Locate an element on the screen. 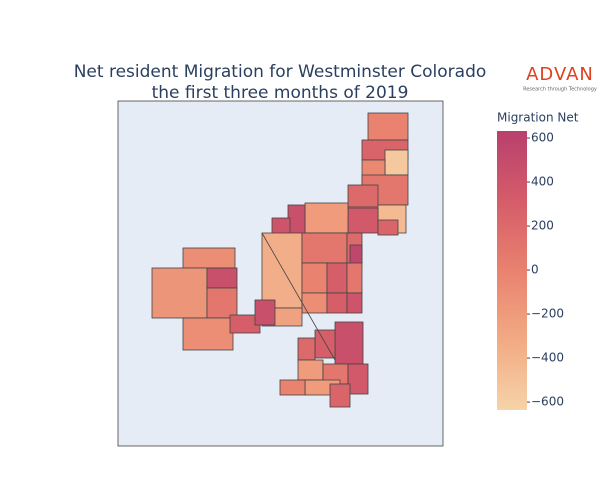  colorbar-tick-label: 400 is located at coordinates (542, 182).